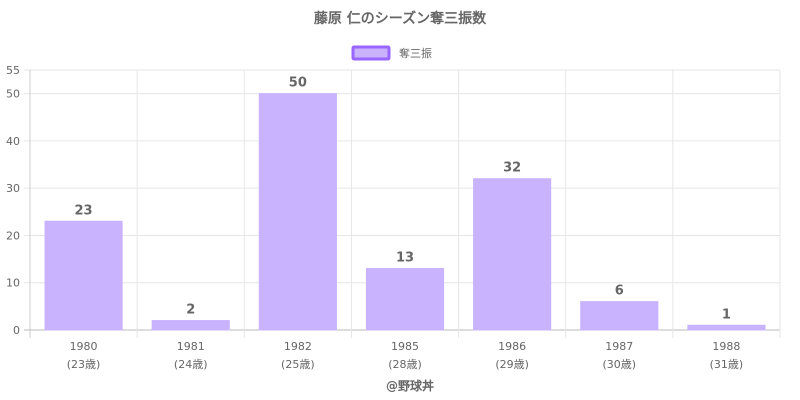 This screenshot has height=400, width=800. I want to click on x-tick-label: 1987, so click(619, 346).